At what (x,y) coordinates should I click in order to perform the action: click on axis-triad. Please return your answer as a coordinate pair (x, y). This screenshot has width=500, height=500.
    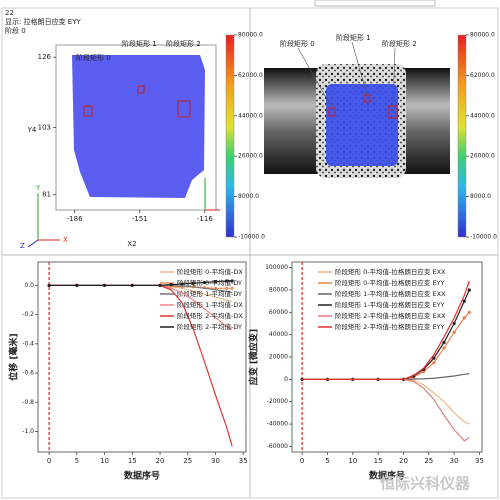
    Looking at the image, I should click on (123, 213).